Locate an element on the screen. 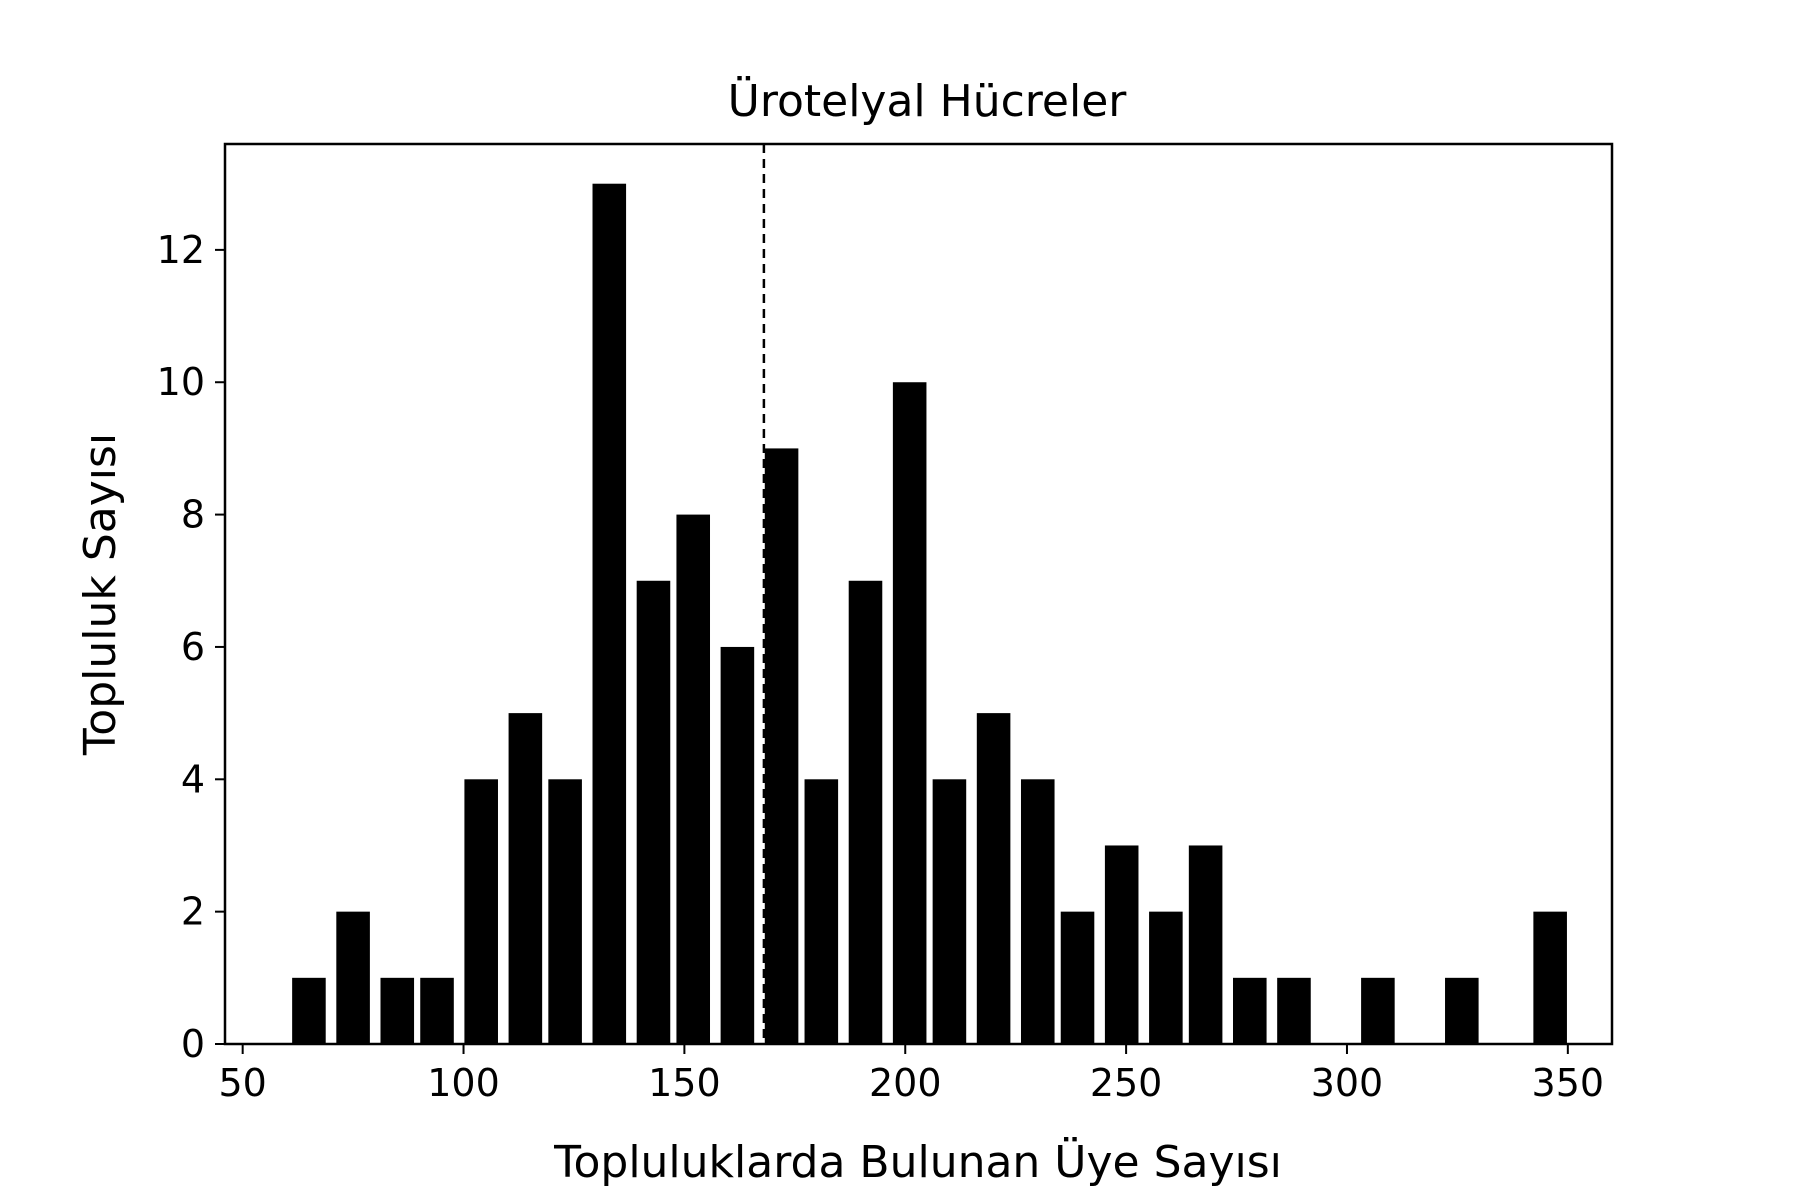 This screenshot has width=1800, height=1200. y-tick-label: 10 is located at coordinates (181, 382).